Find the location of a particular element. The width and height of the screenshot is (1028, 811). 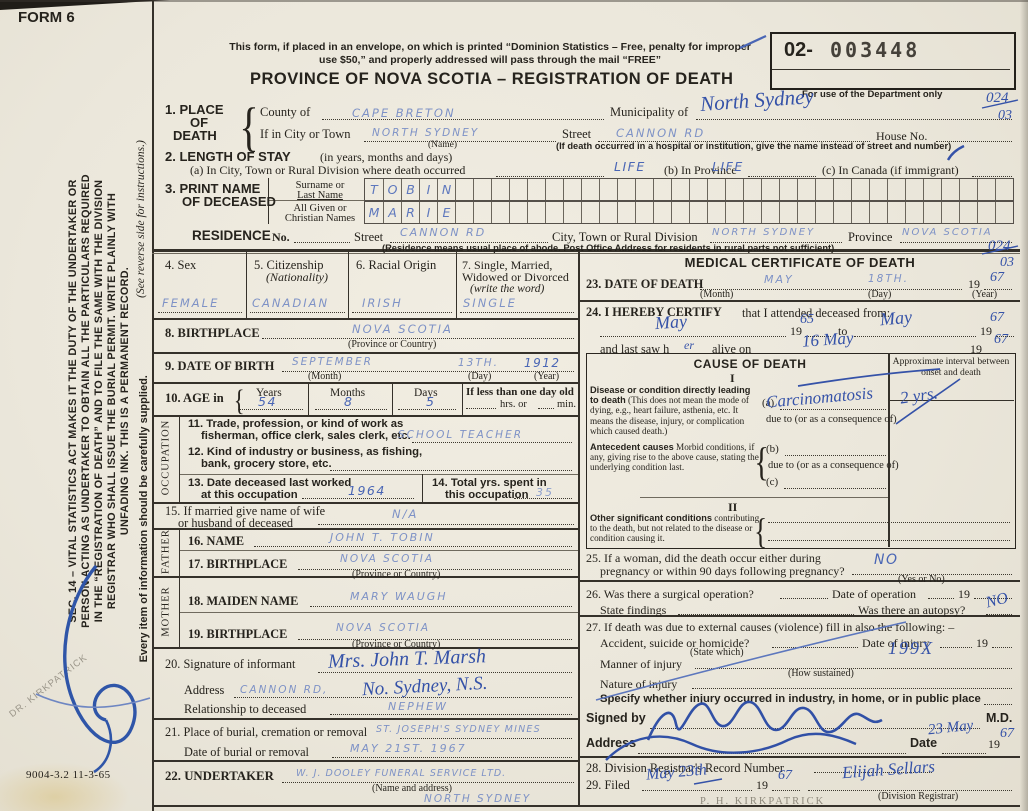

mother-birthplace-label: 19. BIRTHPLACE is located at coordinates (238, 634).